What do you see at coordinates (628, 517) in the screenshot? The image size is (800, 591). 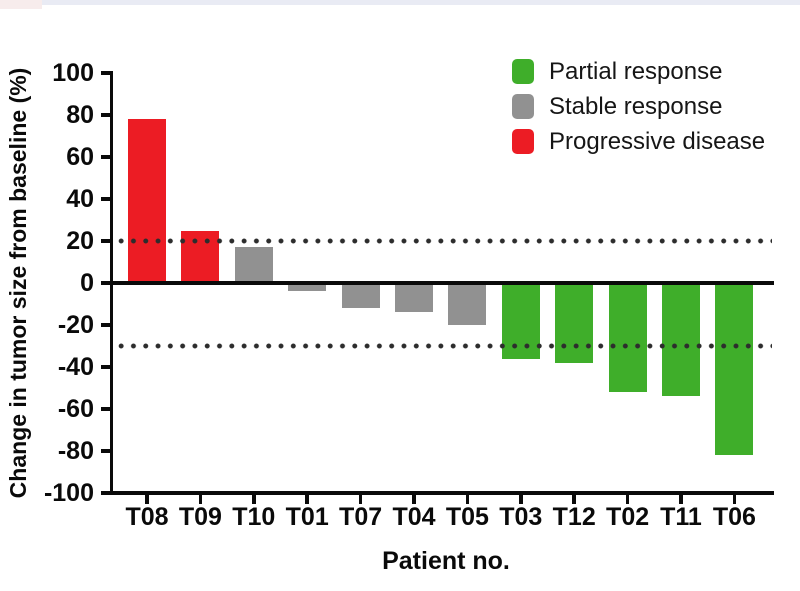 I see `x-tick-label-T02: T02` at bounding box center [628, 517].